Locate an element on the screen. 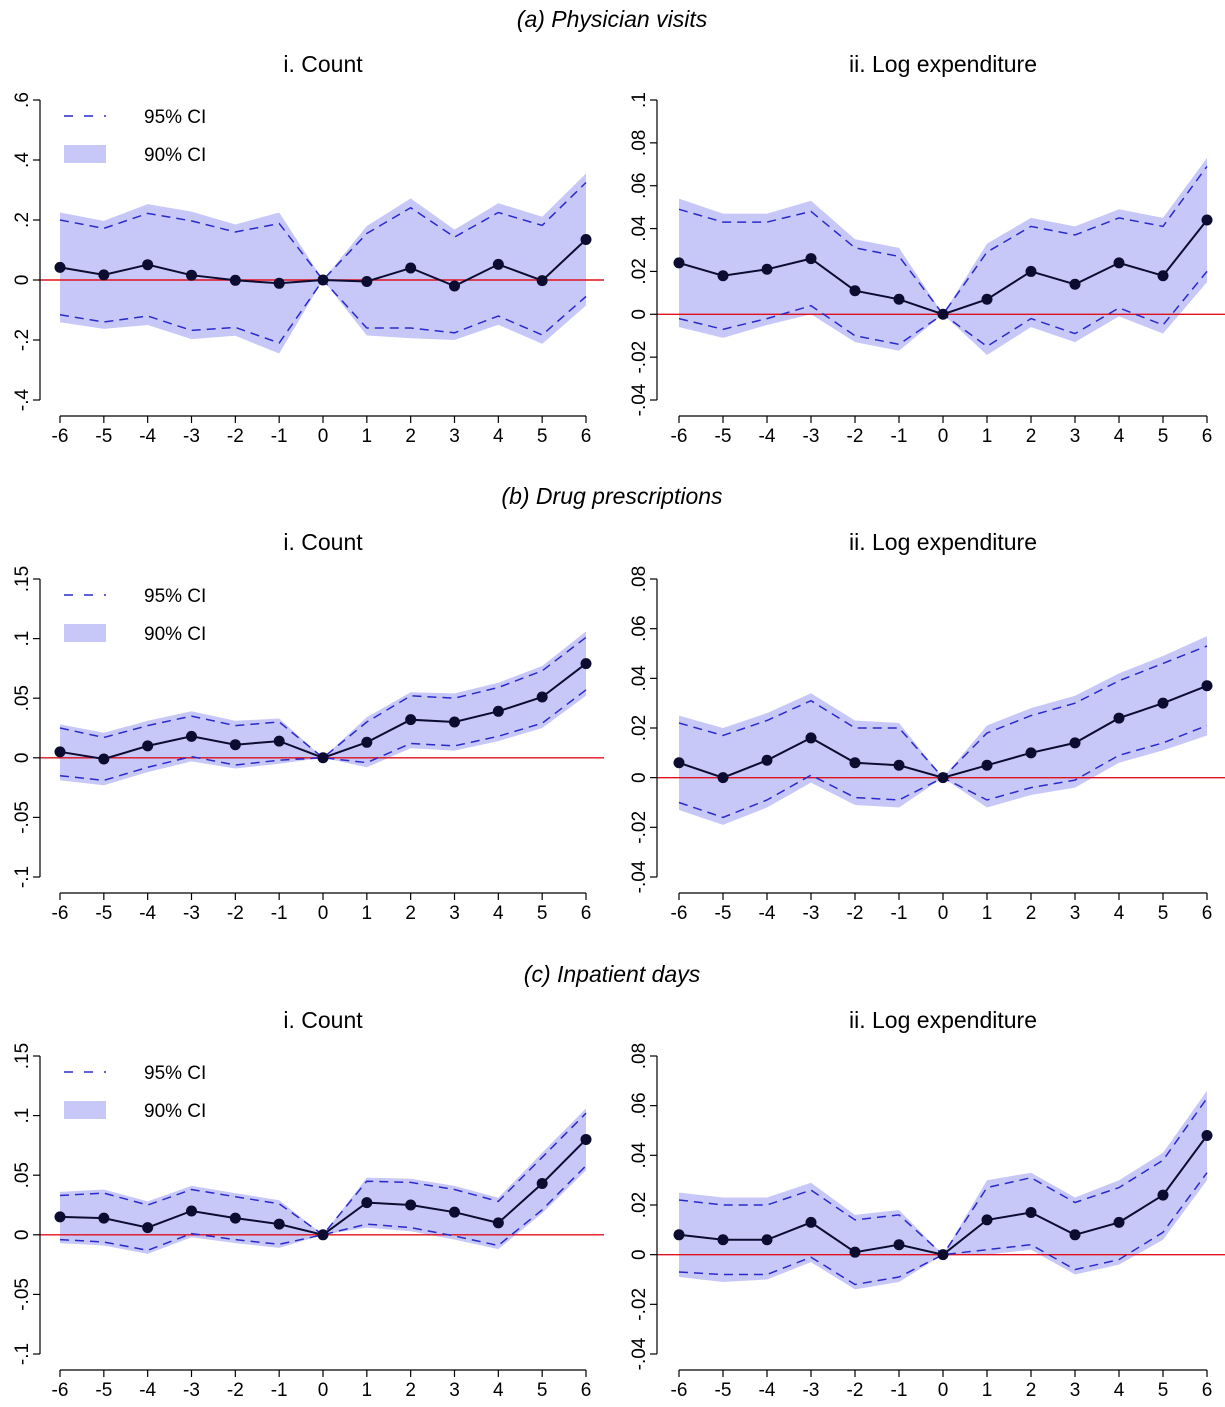  ci95-lower-line is located at coordinates (943, 1229).